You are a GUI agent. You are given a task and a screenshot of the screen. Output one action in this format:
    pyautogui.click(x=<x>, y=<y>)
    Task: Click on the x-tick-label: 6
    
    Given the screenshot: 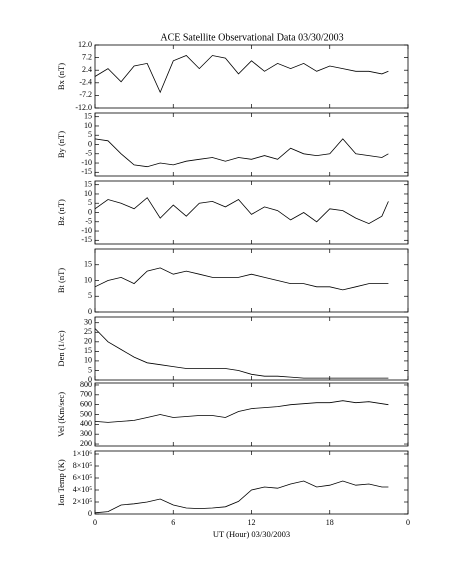 What is the action you would take?
    pyautogui.click(x=173, y=522)
    